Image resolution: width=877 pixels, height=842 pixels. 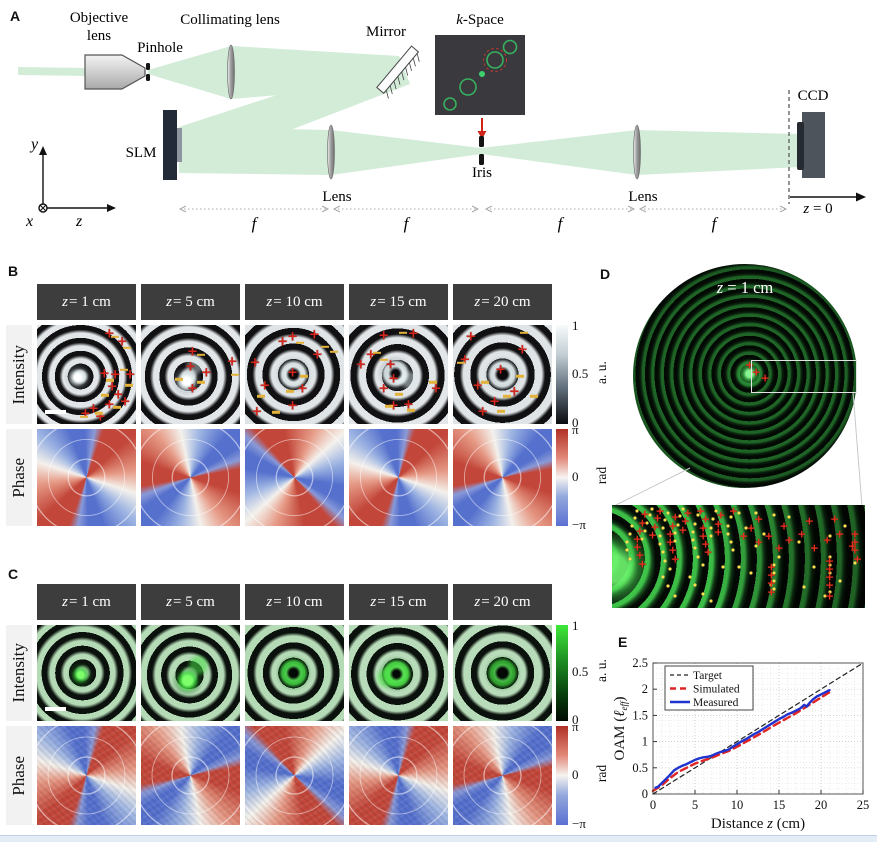 What do you see at coordinates (29, 221) in the screenshot?
I see `x-axis-label: x` at bounding box center [29, 221].